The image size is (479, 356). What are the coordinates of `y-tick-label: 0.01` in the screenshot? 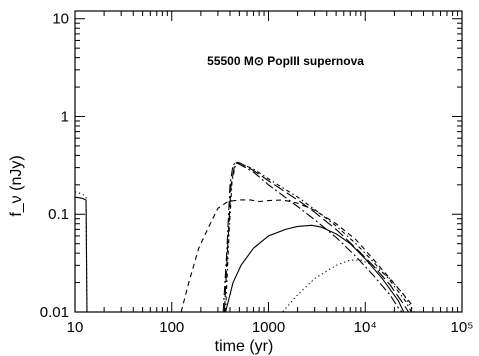 It's located at (54, 312).